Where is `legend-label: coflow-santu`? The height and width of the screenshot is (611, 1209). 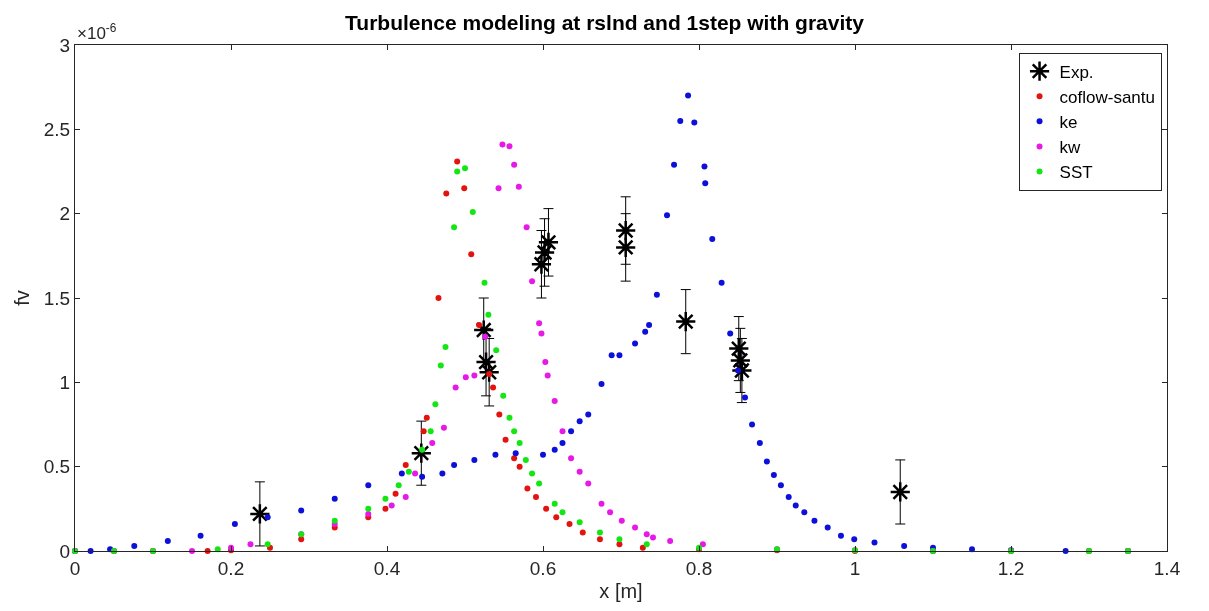
legend-label: coflow-santu is located at coordinates (1107, 97).